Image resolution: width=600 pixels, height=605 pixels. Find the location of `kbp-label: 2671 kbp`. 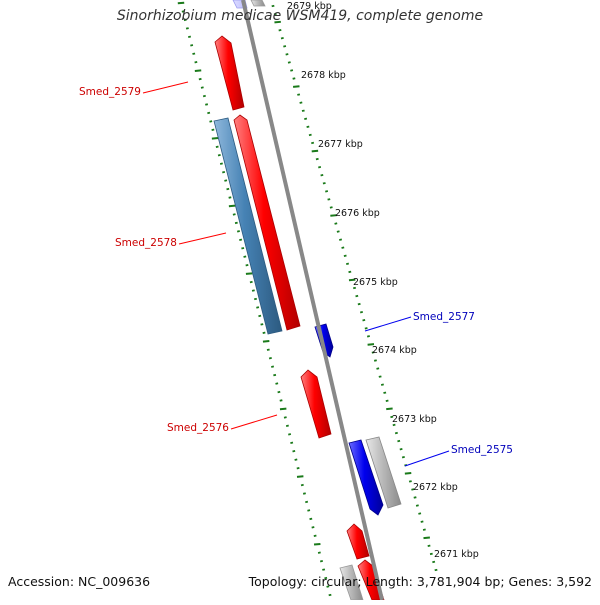

kbp-label: 2671 kbp is located at coordinates (456, 554).